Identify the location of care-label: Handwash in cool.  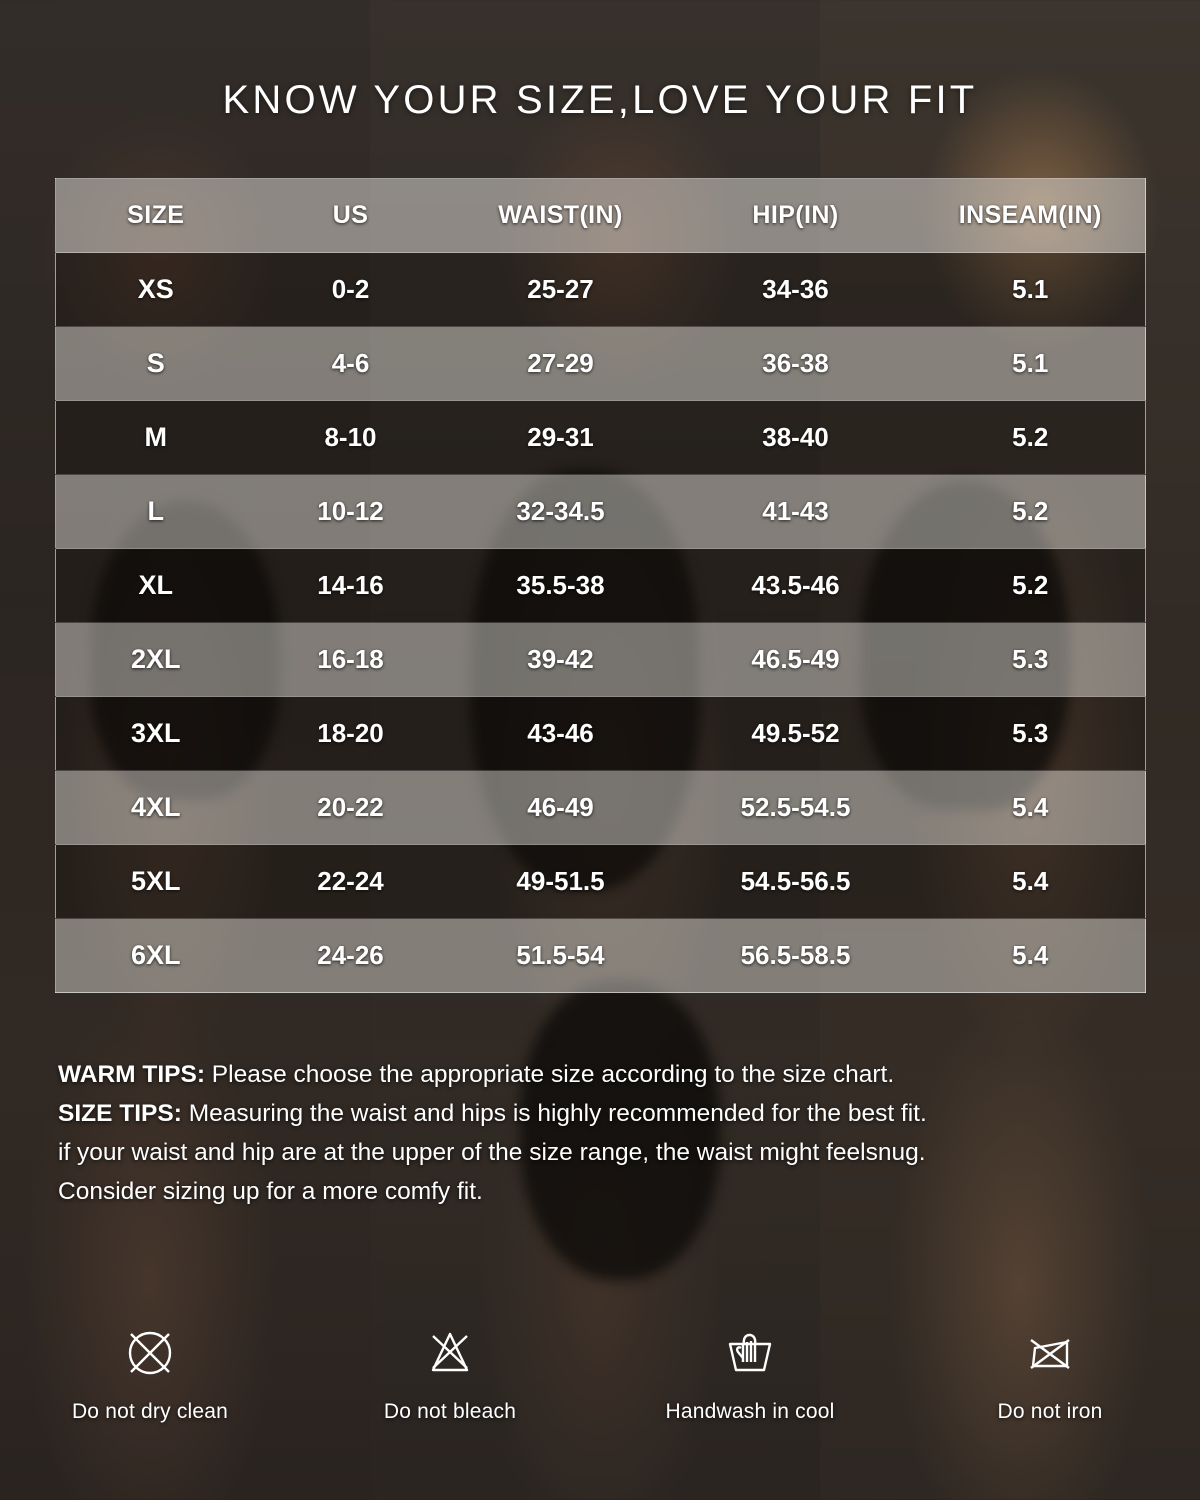
(750, 1411).